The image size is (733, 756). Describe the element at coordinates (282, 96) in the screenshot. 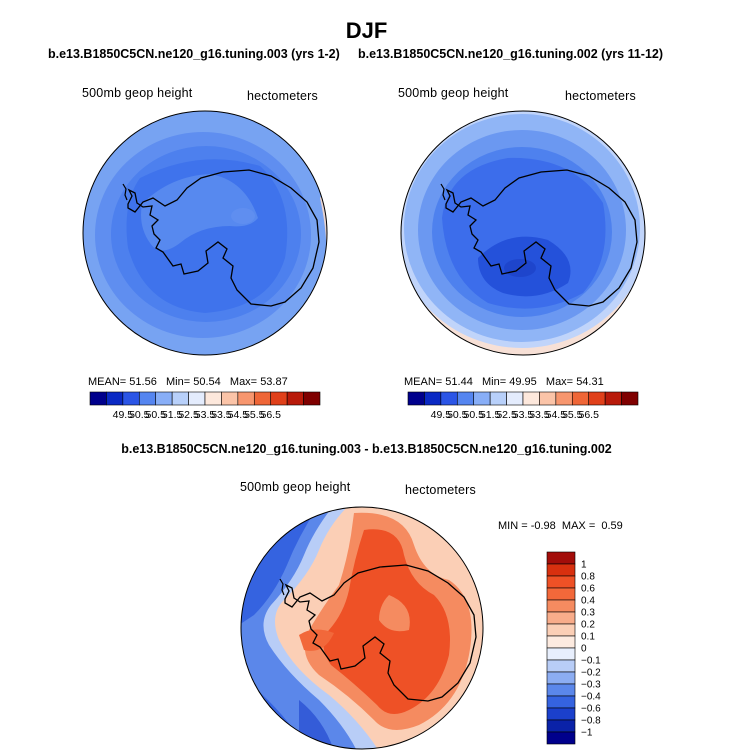

I see `panel1-units-label: hectometers` at that location.